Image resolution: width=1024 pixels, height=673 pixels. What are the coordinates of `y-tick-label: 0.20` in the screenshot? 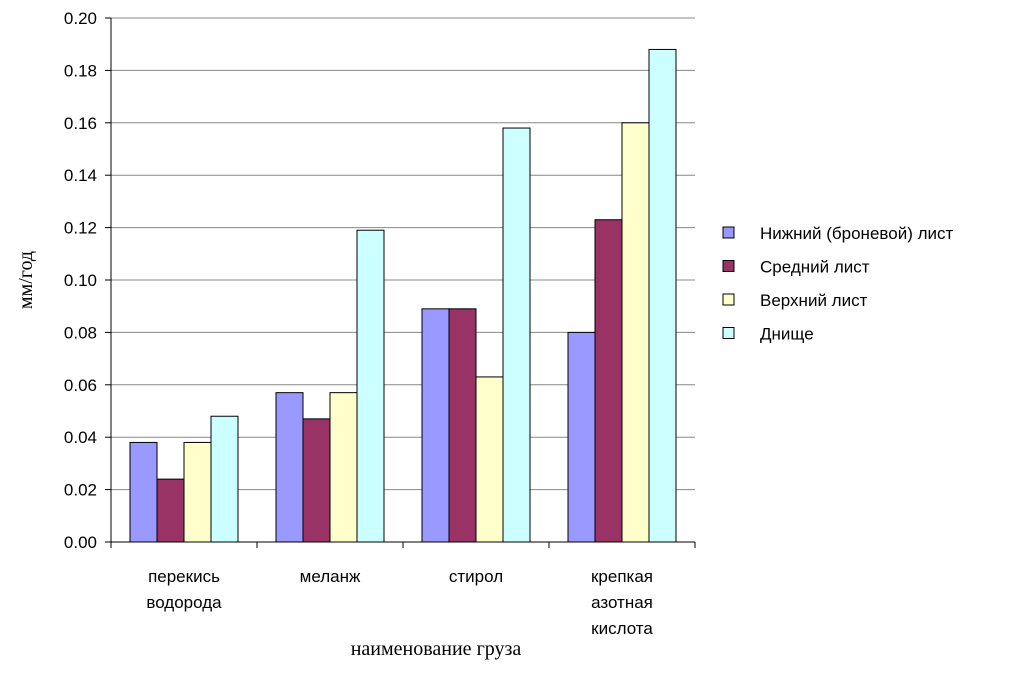 It's located at (80, 18).